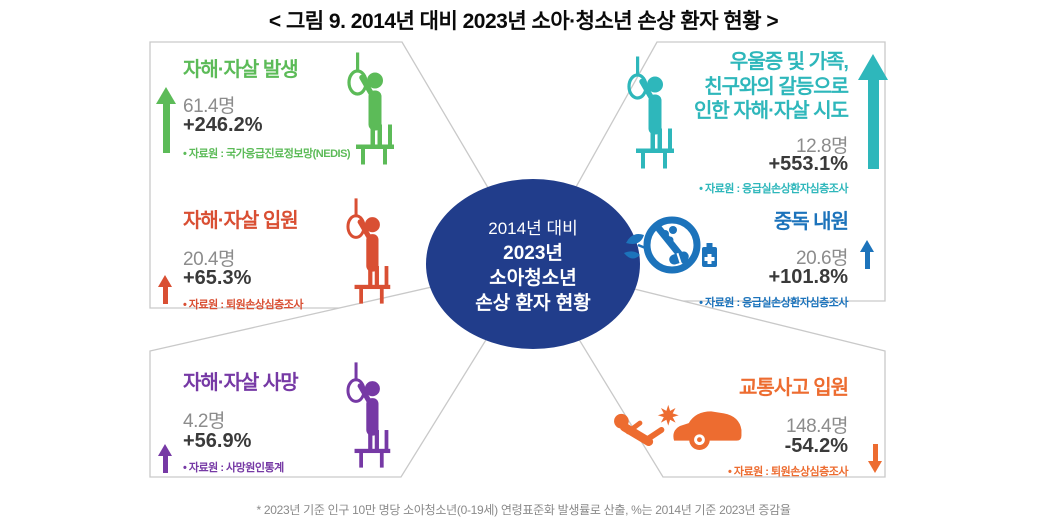 The width and height of the screenshot is (1047, 528). I want to click on section-poisoning-visit: 중독 내원 20.6명 +101.8% • 자료원 : 응급실손상환자심층조사, so click(744, 252).